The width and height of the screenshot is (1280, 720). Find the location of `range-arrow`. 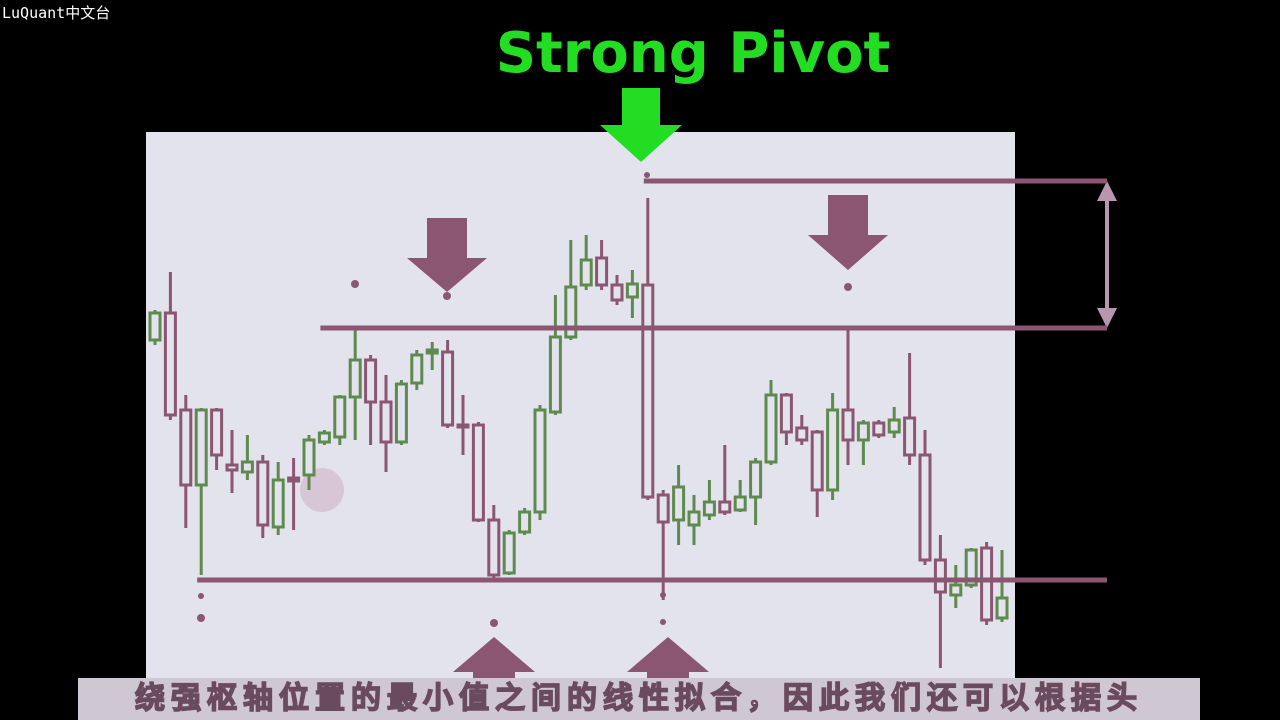

range-arrow is located at coordinates (1107, 254).